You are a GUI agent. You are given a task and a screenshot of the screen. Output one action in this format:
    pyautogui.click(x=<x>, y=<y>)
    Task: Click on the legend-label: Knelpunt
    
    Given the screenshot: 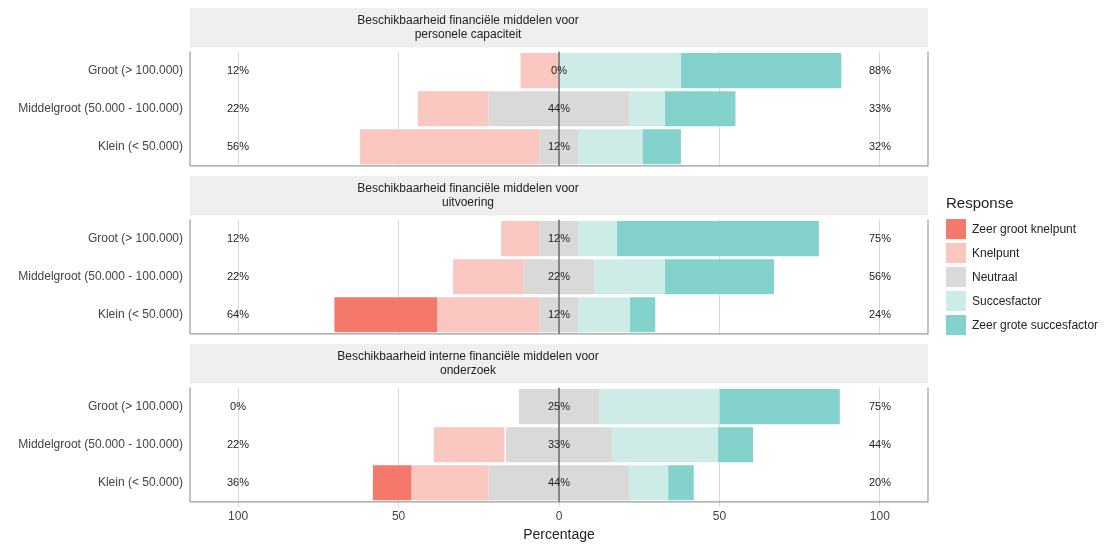 What is the action you would take?
    pyautogui.click(x=996, y=253)
    